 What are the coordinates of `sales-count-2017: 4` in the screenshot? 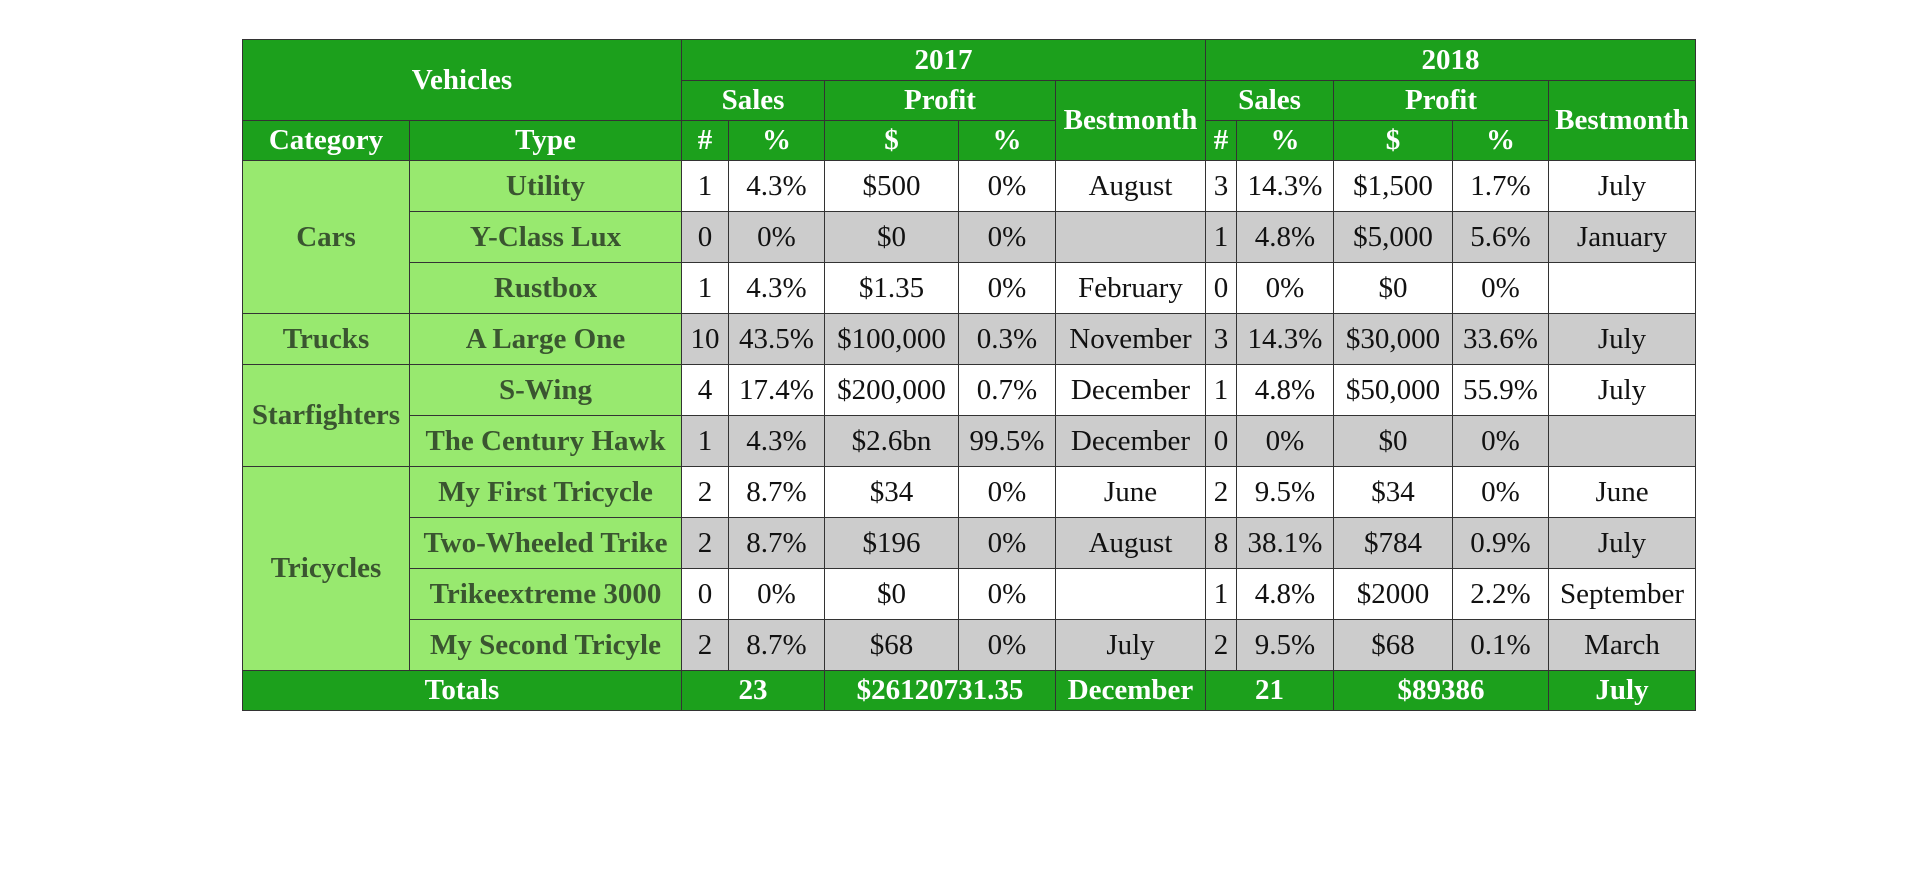 It's located at (705, 390).